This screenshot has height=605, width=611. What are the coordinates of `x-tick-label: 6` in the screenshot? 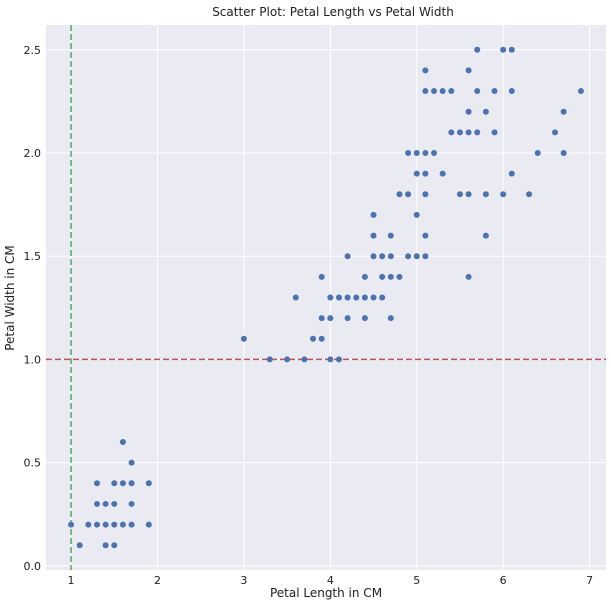 It's located at (503, 580).